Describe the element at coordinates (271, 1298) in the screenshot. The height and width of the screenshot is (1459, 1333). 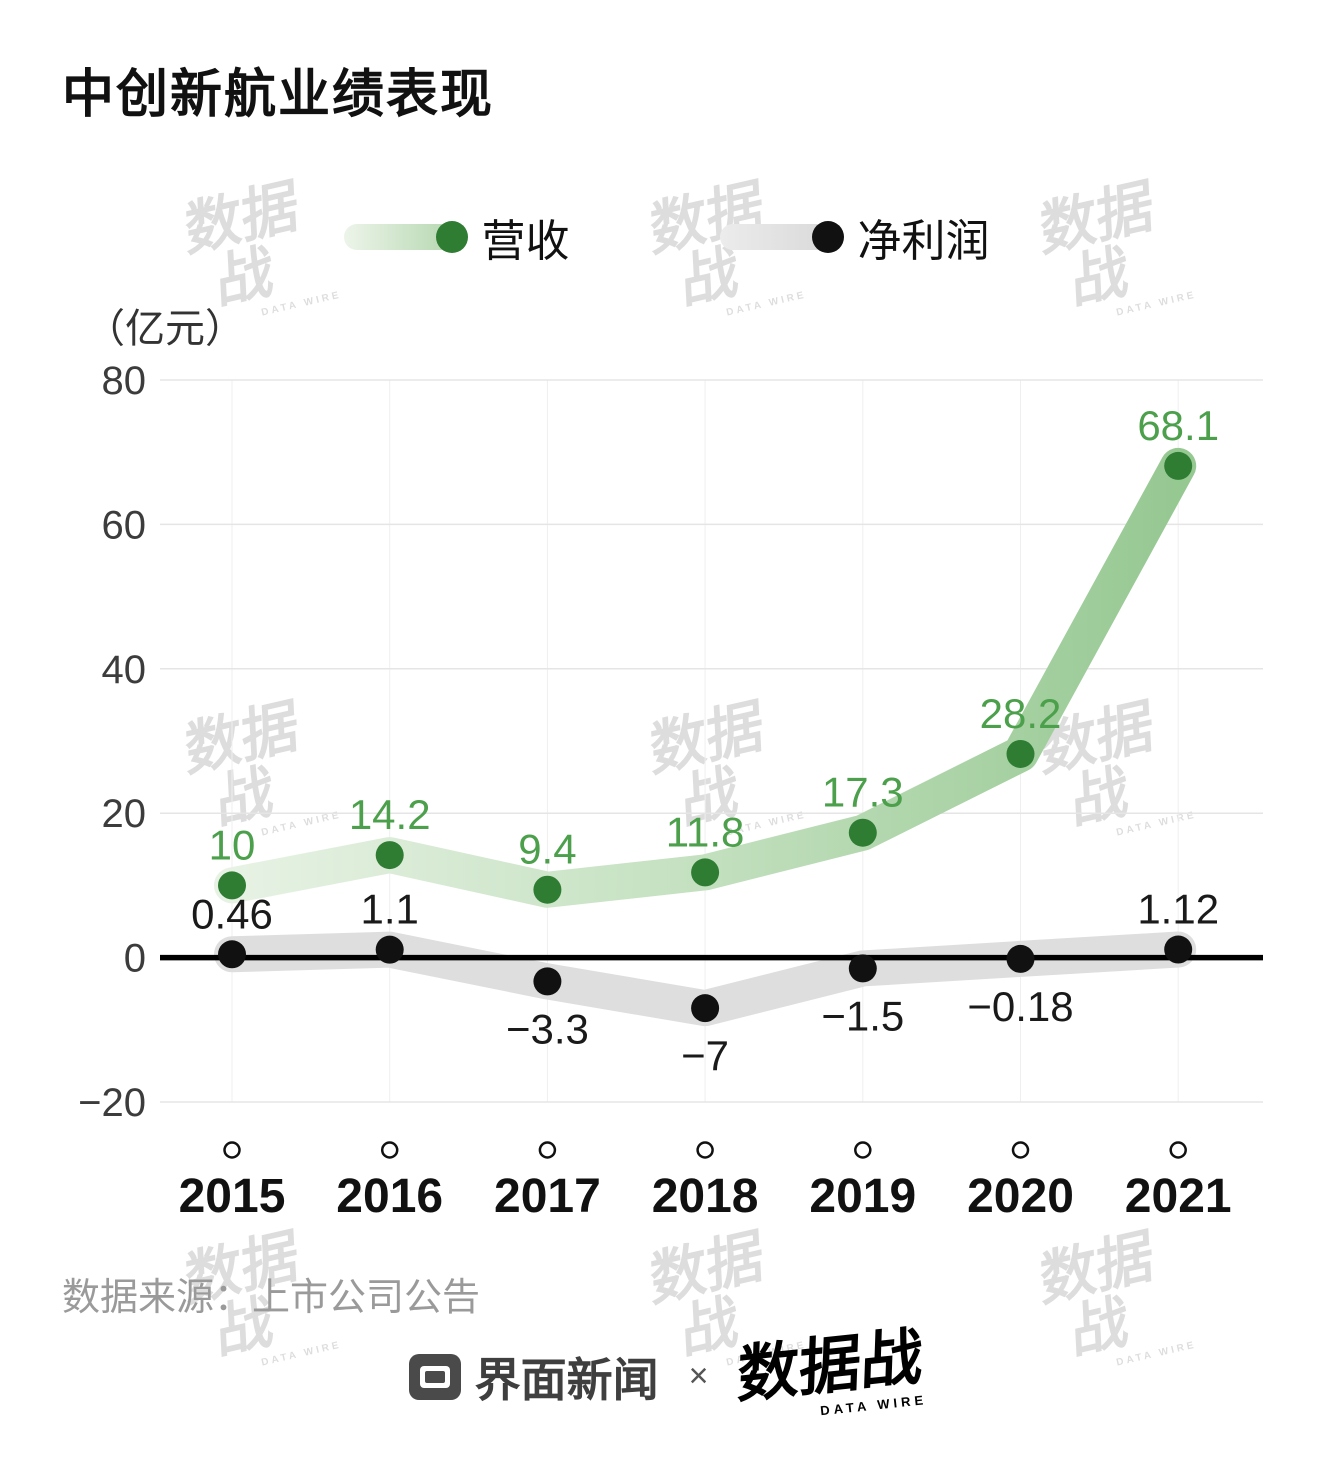
I see `data-source-note: 数据来源：上市公司公告` at that location.